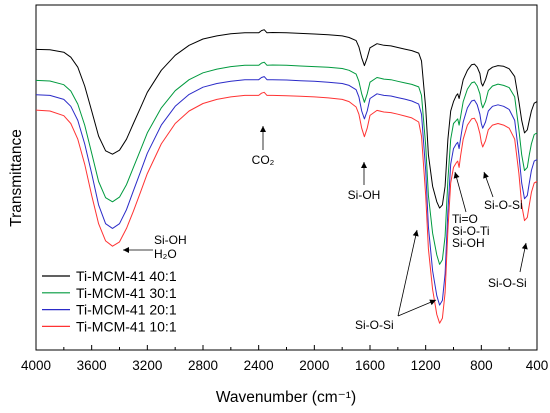 Image resolution: width=550 pixels, height=413 pixels. Describe the element at coordinates (92, 365) in the screenshot. I see `x-tick-label: 3600` at that location.